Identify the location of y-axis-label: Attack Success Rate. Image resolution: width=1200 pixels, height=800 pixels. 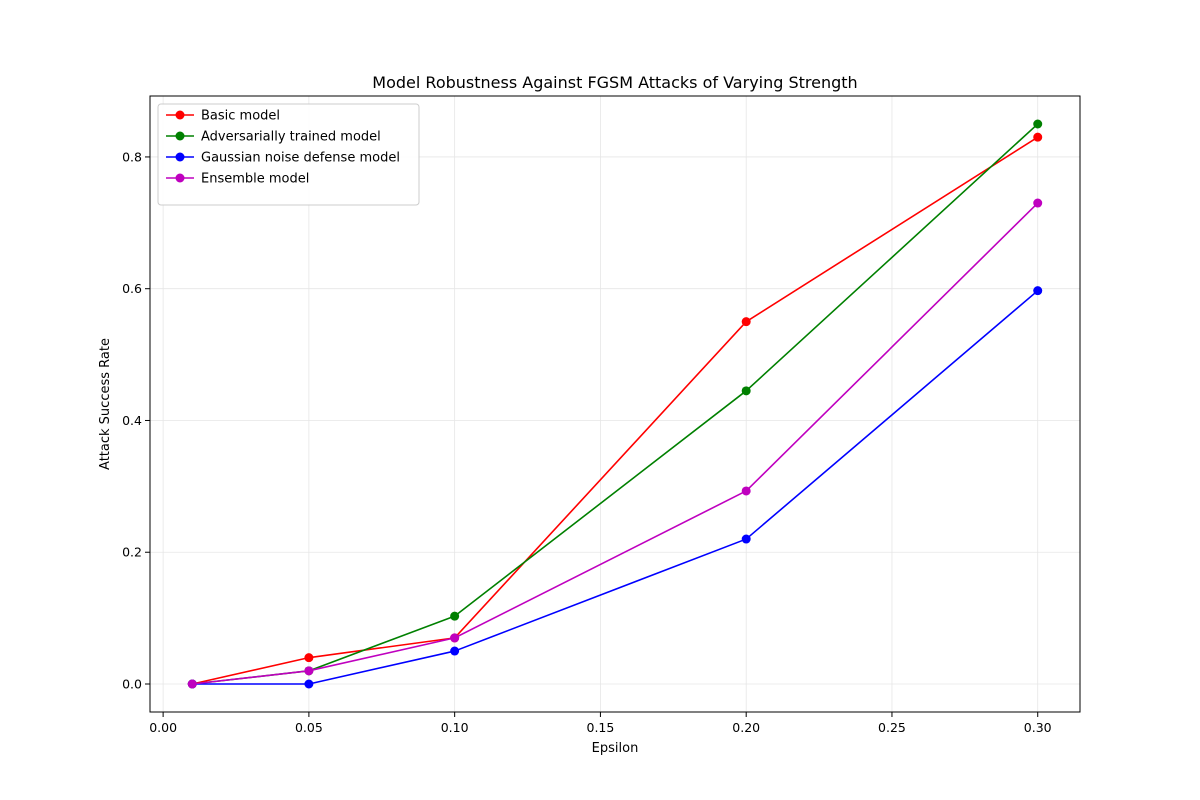
(105, 404).